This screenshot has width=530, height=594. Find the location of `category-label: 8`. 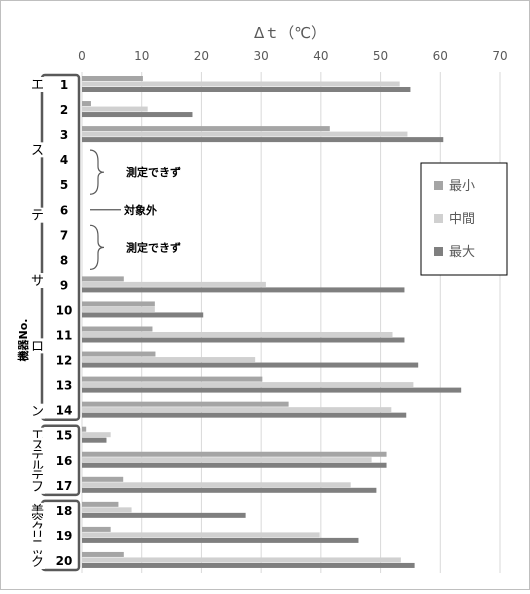

category-label: 8 is located at coordinates (64, 260).